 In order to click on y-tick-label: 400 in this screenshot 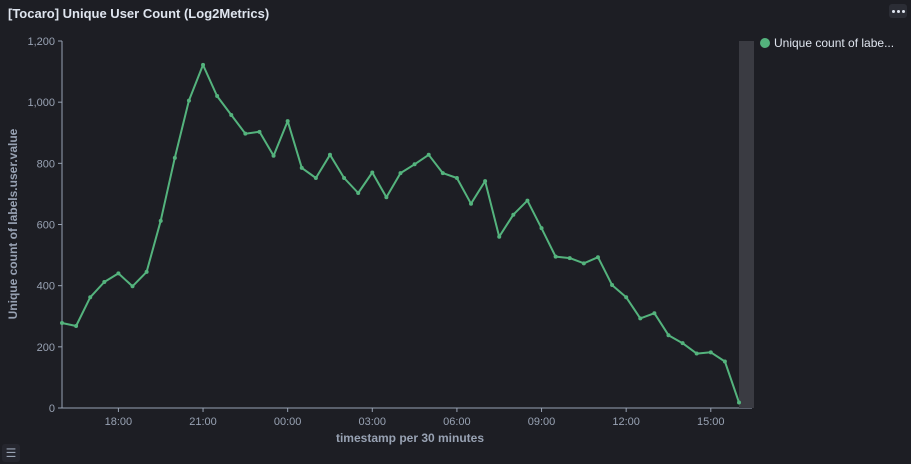, I will do `click(46, 287)`.